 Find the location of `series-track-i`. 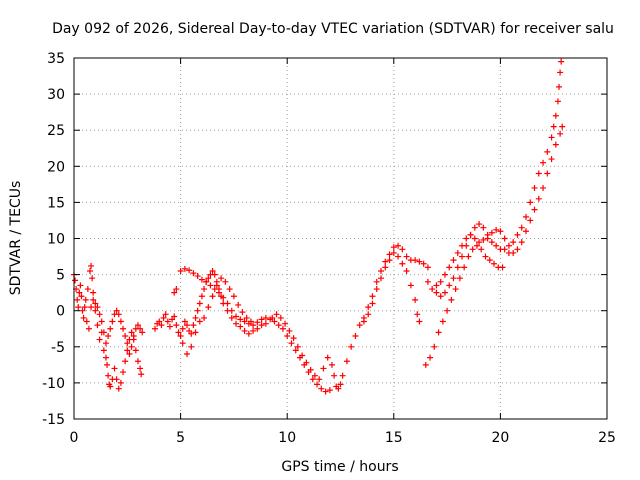

series-track-i is located at coordinates (494, 179).